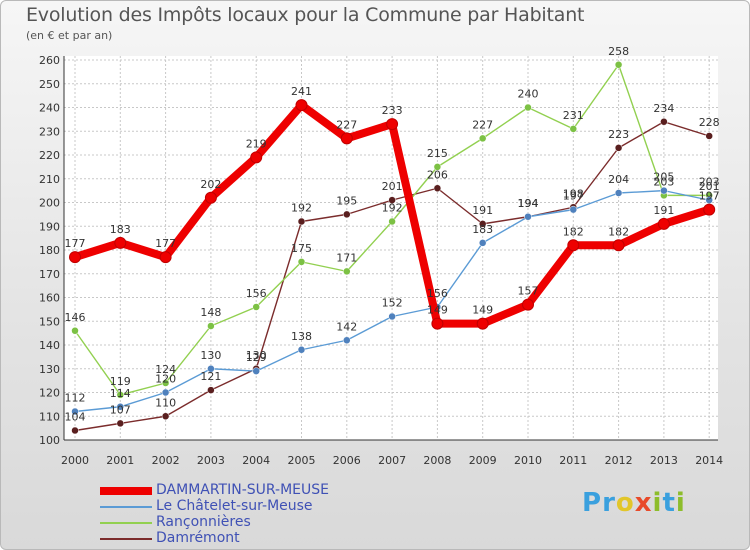 This screenshot has height=550, width=750. I want to click on data-label: 192, so click(392, 208).